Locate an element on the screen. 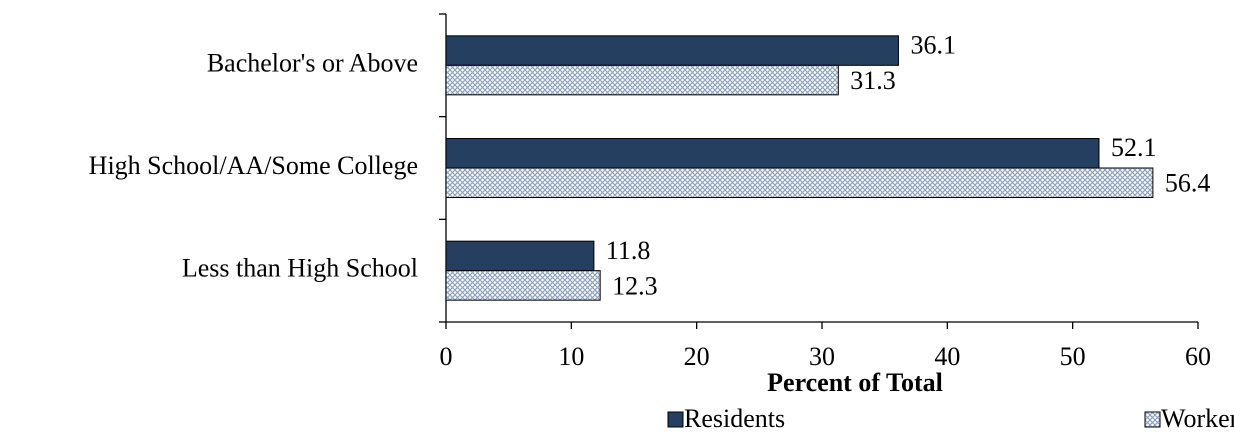  x-tick-label: 30 is located at coordinates (822, 356).